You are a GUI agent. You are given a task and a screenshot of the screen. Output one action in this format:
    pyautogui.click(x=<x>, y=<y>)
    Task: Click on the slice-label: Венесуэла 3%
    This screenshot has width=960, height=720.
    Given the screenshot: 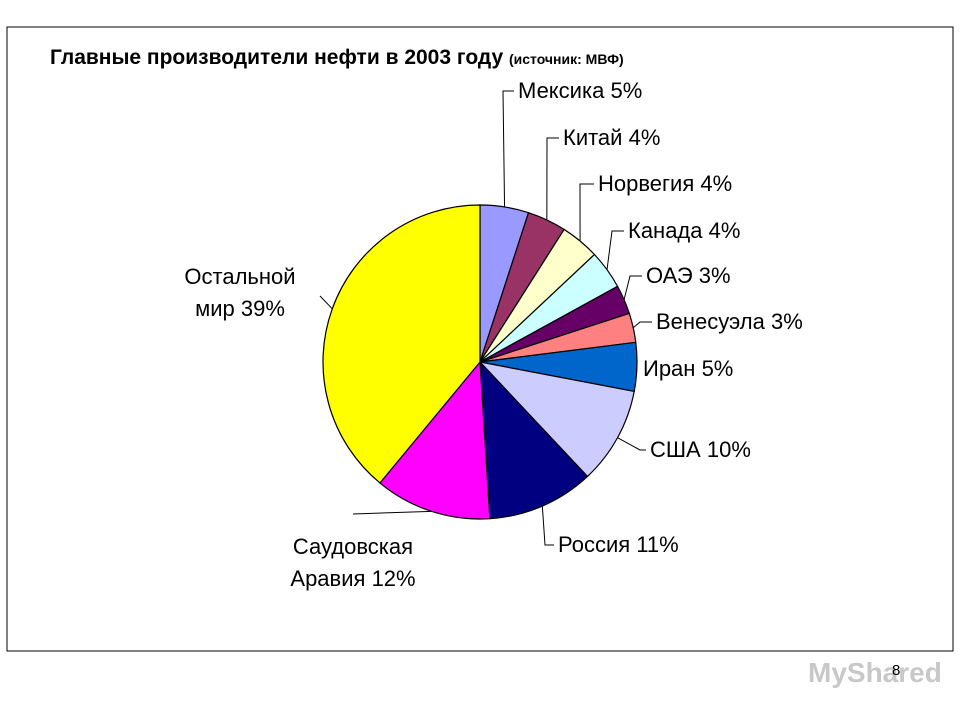 What is the action you would take?
    pyautogui.click(x=729, y=322)
    